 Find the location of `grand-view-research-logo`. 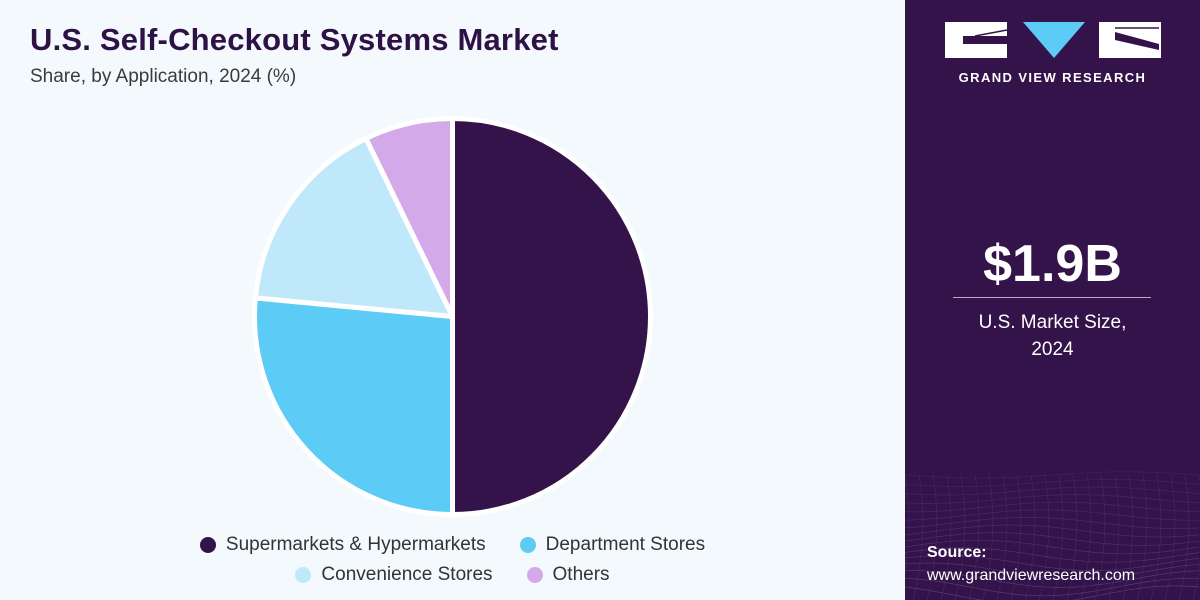

grand-view-research-logo is located at coordinates (1053, 40).